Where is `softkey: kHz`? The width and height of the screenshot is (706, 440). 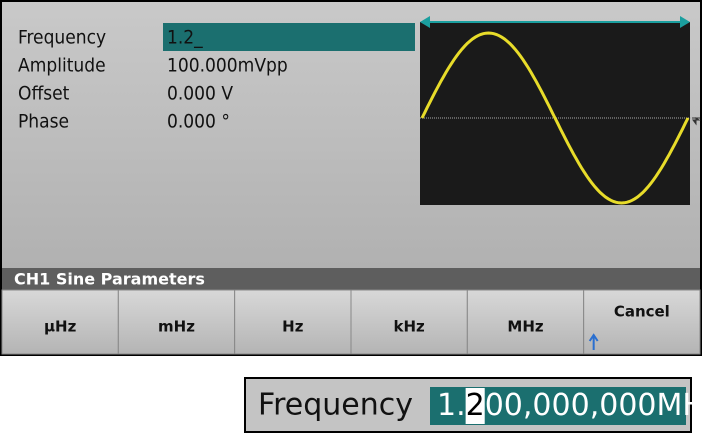 softkey: kHz is located at coordinates (409, 322).